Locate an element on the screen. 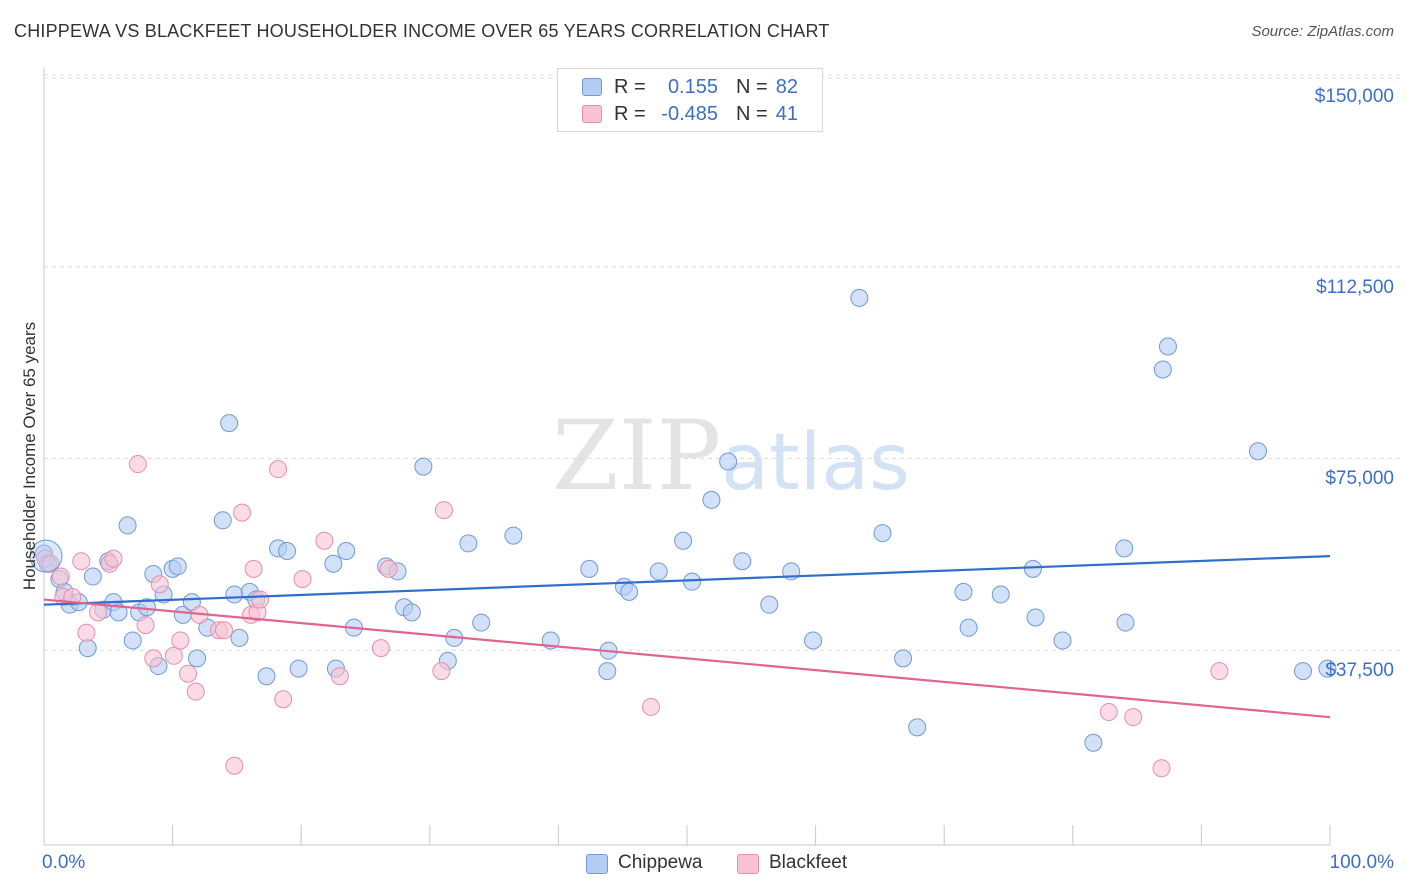  y-tick-label: $112,500 is located at coordinates (1355, 287).